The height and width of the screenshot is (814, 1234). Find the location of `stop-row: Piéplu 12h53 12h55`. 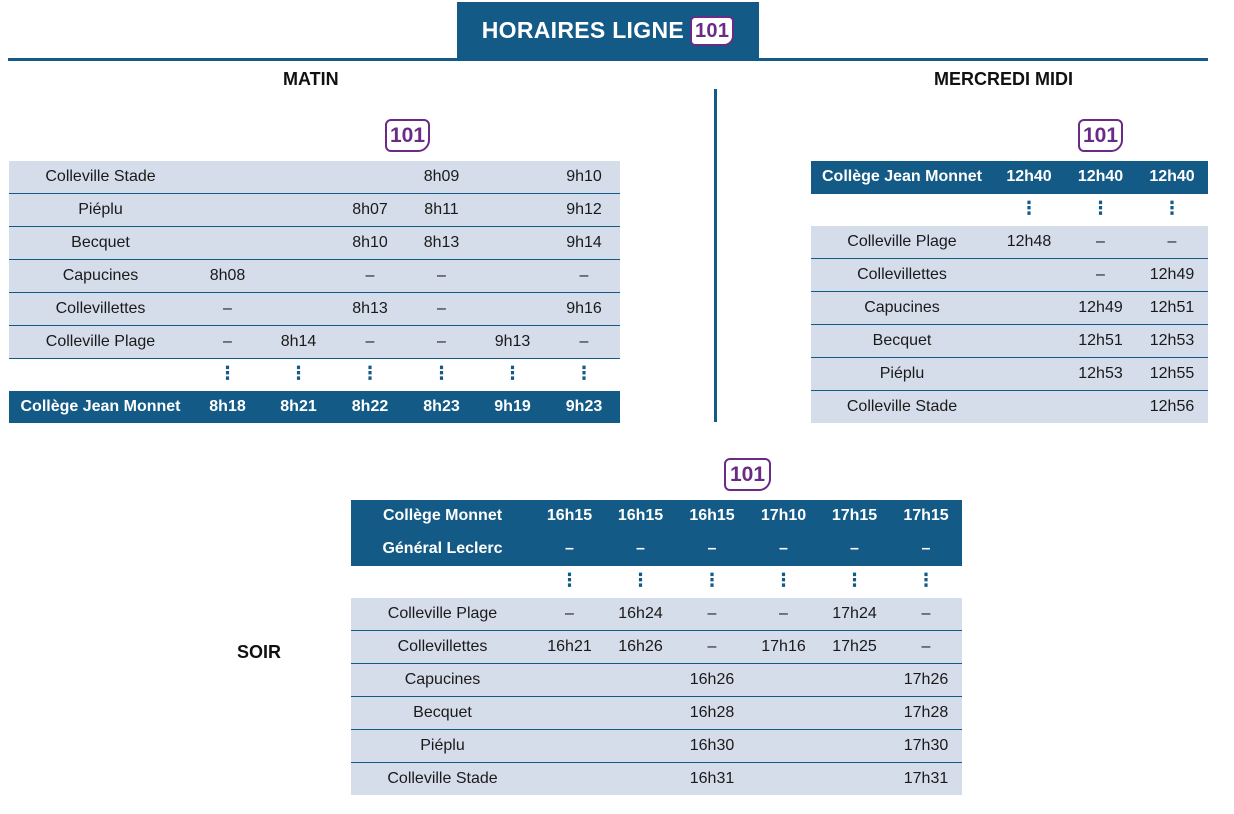

stop-row: Piéplu 12h53 12h55 is located at coordinates (1009, 374).